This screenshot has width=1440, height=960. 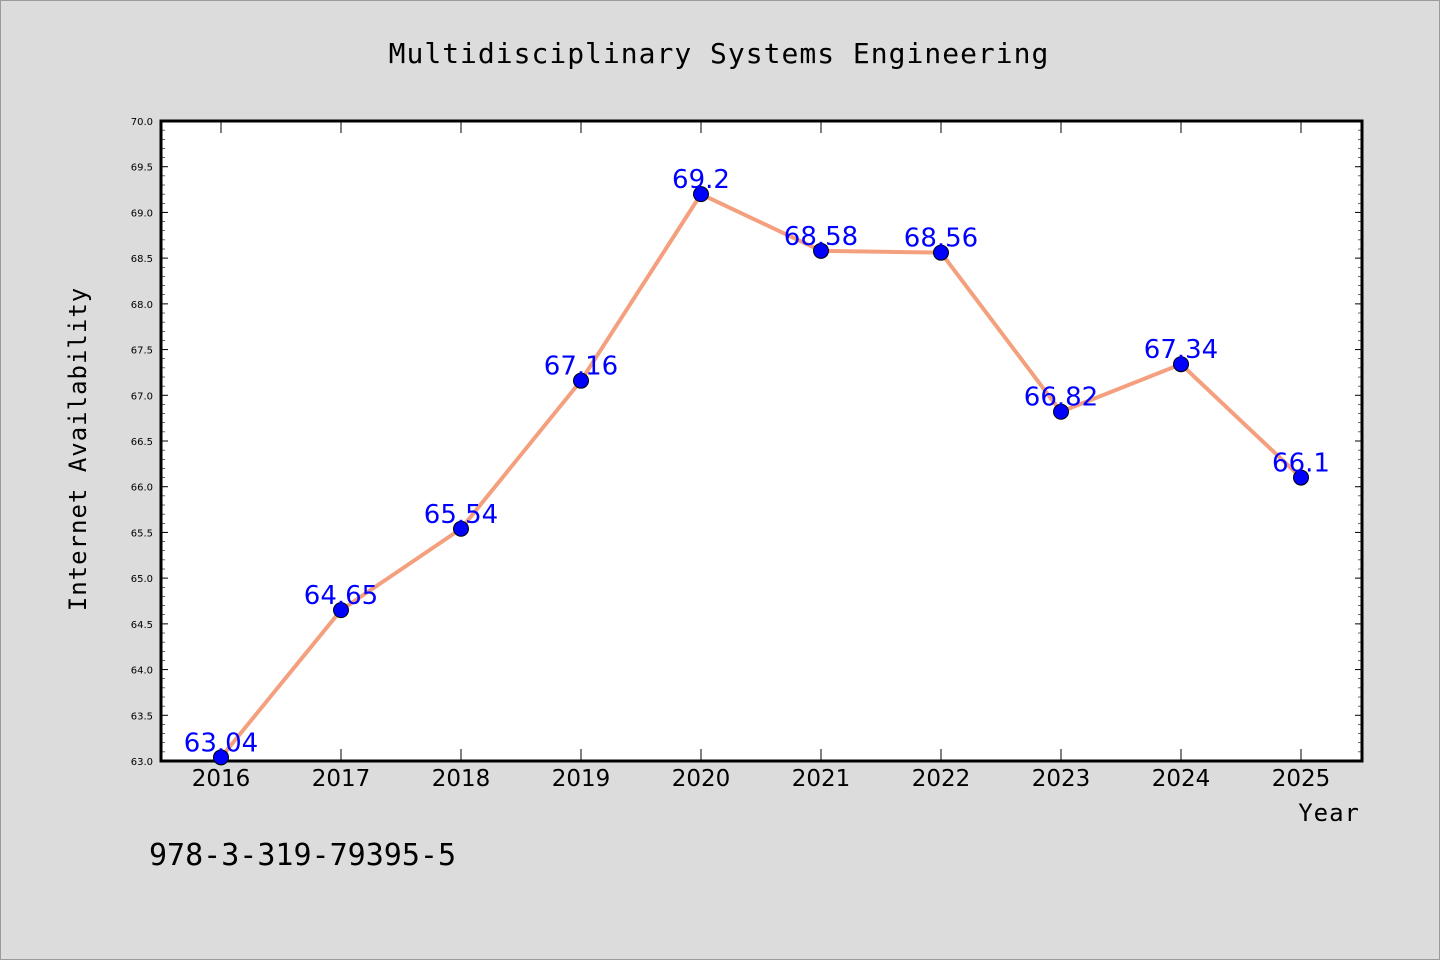 I want to click on y-tick-label: 66.0, so click(x=142, y=488).